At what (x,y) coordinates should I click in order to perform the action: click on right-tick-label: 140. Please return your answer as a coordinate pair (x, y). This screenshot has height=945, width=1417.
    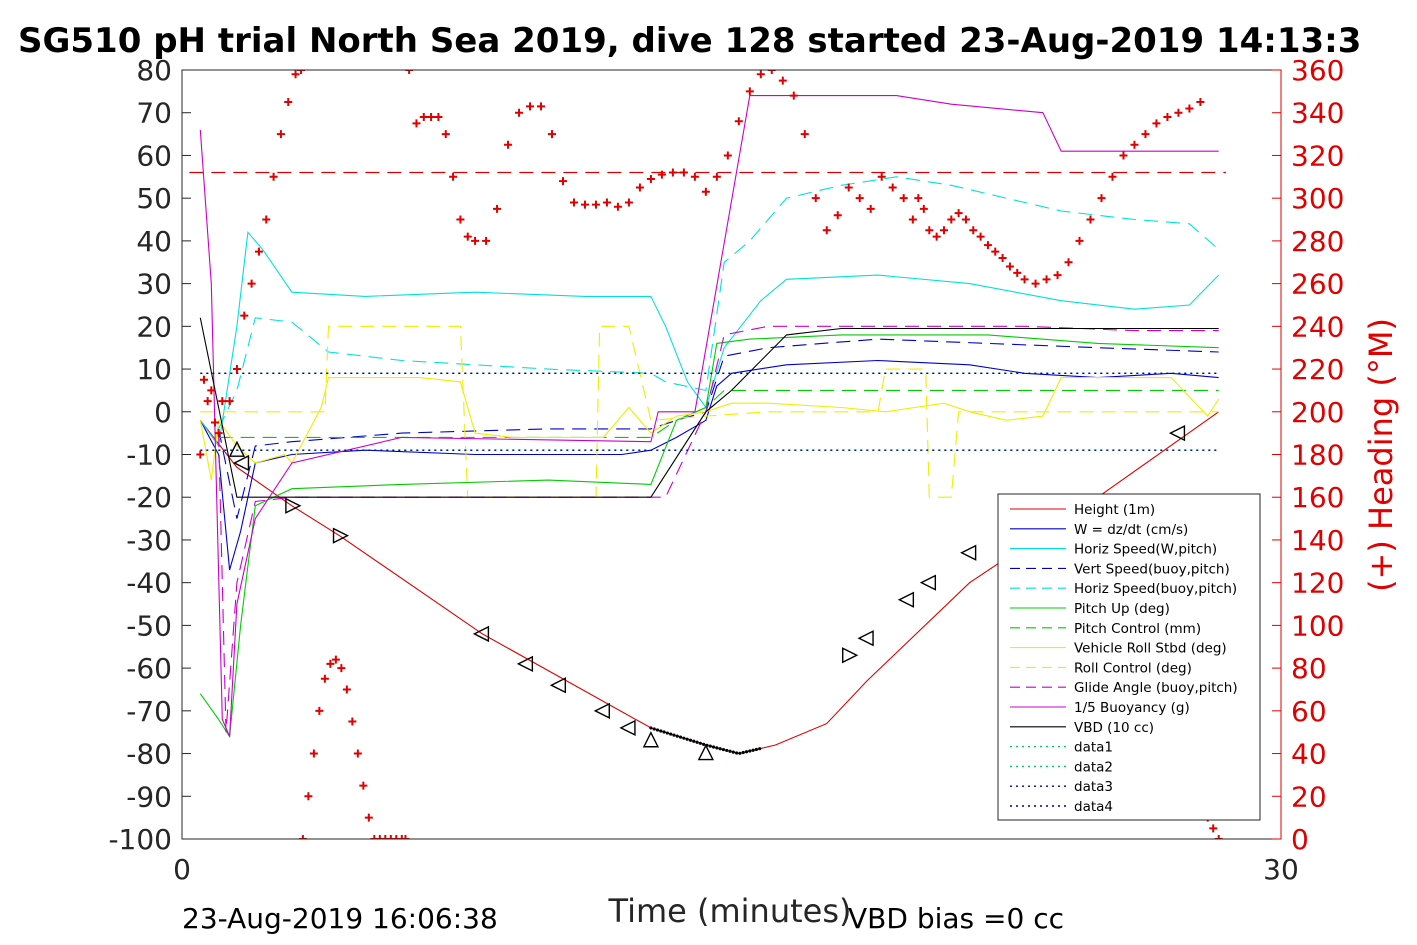
    Looking at the image, I should click on (1317, 540).